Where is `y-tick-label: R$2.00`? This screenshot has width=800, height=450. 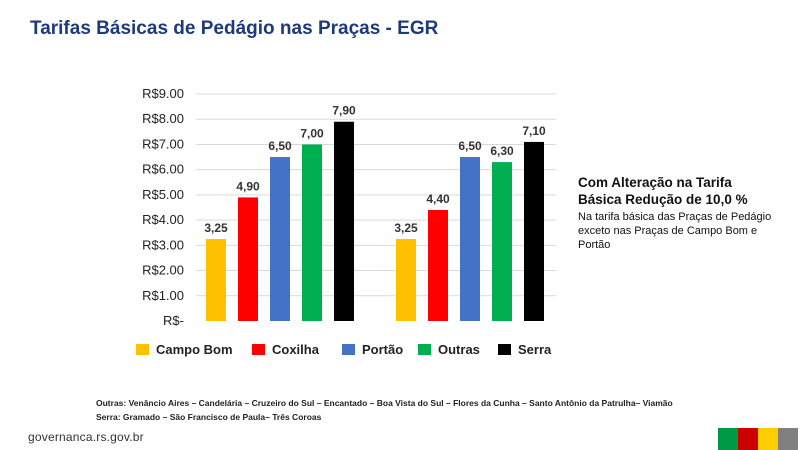 y-tick-label: R$2.00 is located at coordinates (163, 270).